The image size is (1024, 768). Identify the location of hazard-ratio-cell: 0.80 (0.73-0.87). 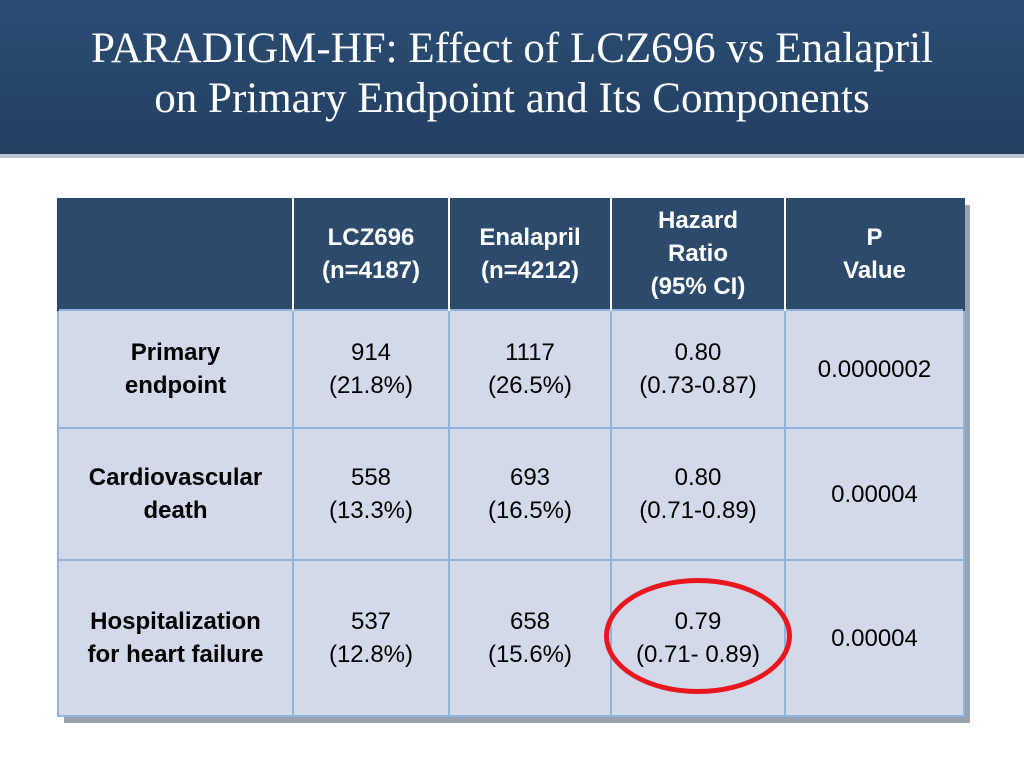
(698, 369).